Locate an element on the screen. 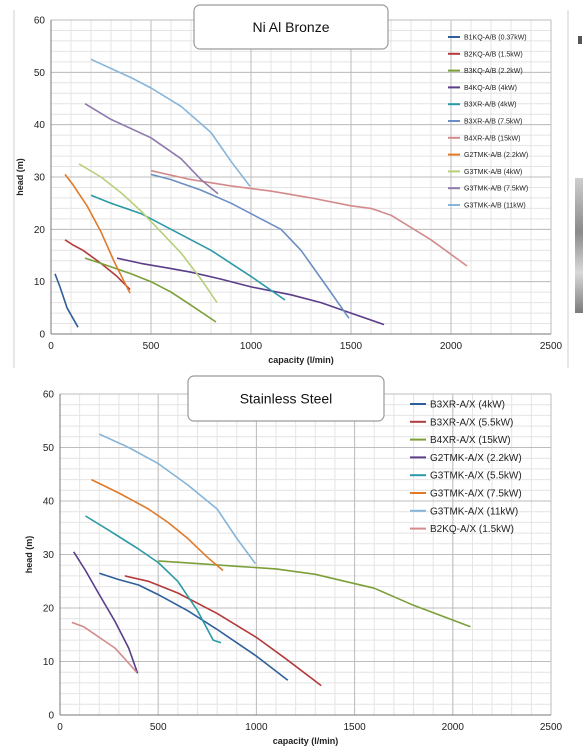  legend-label: G2TMK-A/B (2.2kW) is located at coordinates (496, 155).